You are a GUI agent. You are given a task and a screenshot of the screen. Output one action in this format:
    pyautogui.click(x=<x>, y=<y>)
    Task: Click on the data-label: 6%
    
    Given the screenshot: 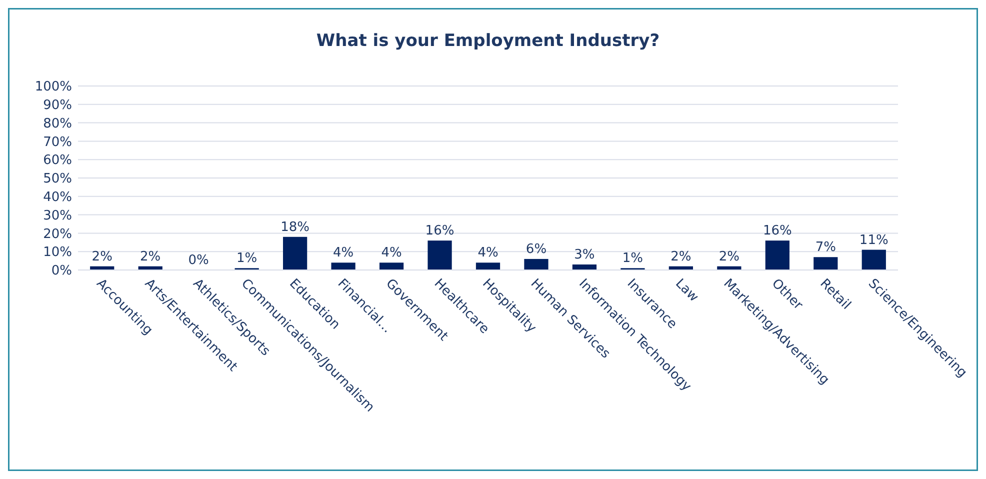 What is the action you would take?
    pyautogui.click(x=536, y=249)
    